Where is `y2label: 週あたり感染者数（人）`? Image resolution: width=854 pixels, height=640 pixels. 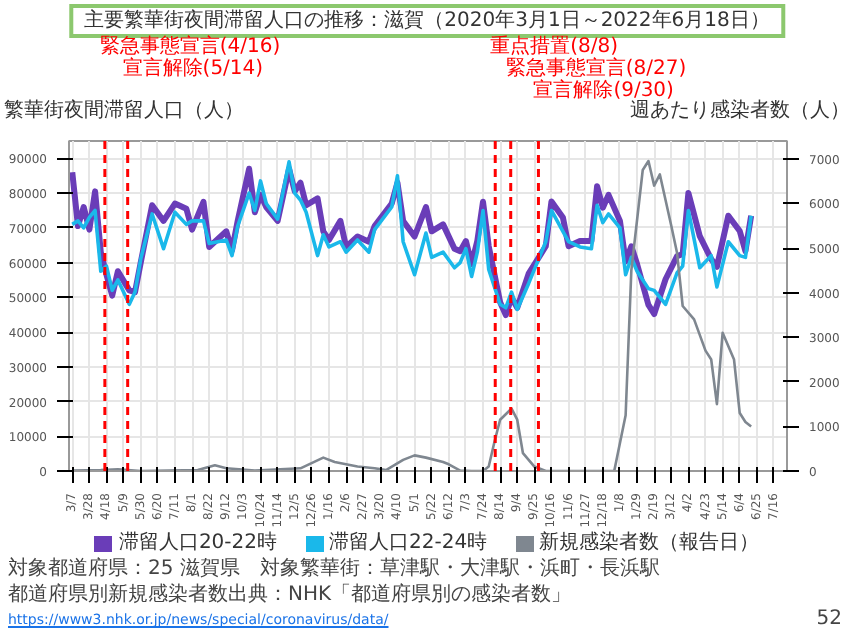 y2label: 週あたり感染者数（人） is located at coordinates (740, 111).